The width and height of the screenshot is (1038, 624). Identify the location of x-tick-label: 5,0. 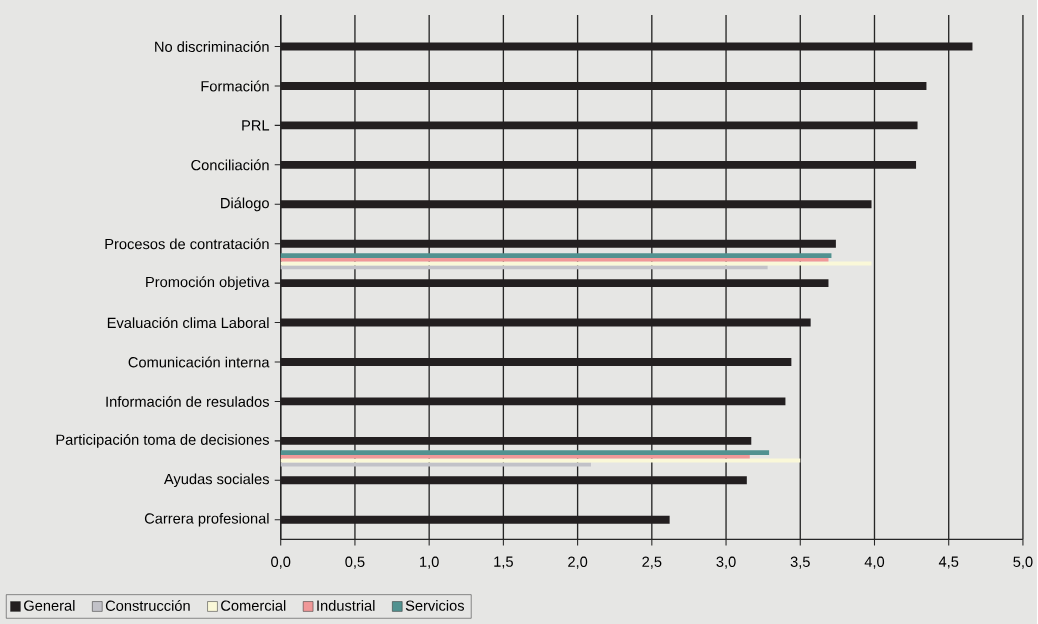
(1023, 562).